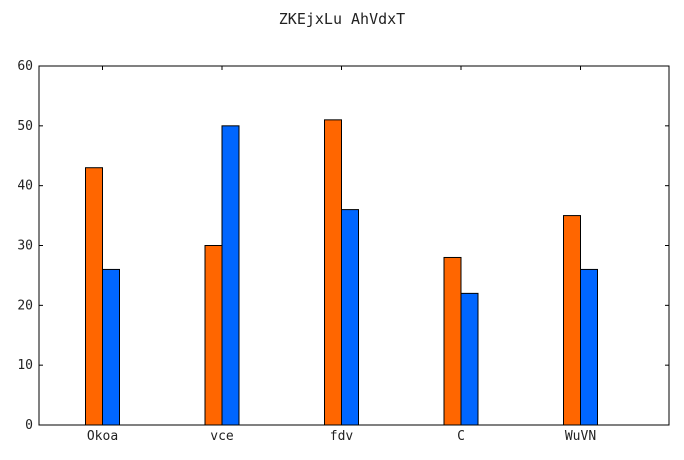 The image size is (684, 460). I want to click on y-tick-label-60: 60, so click(25, 66).